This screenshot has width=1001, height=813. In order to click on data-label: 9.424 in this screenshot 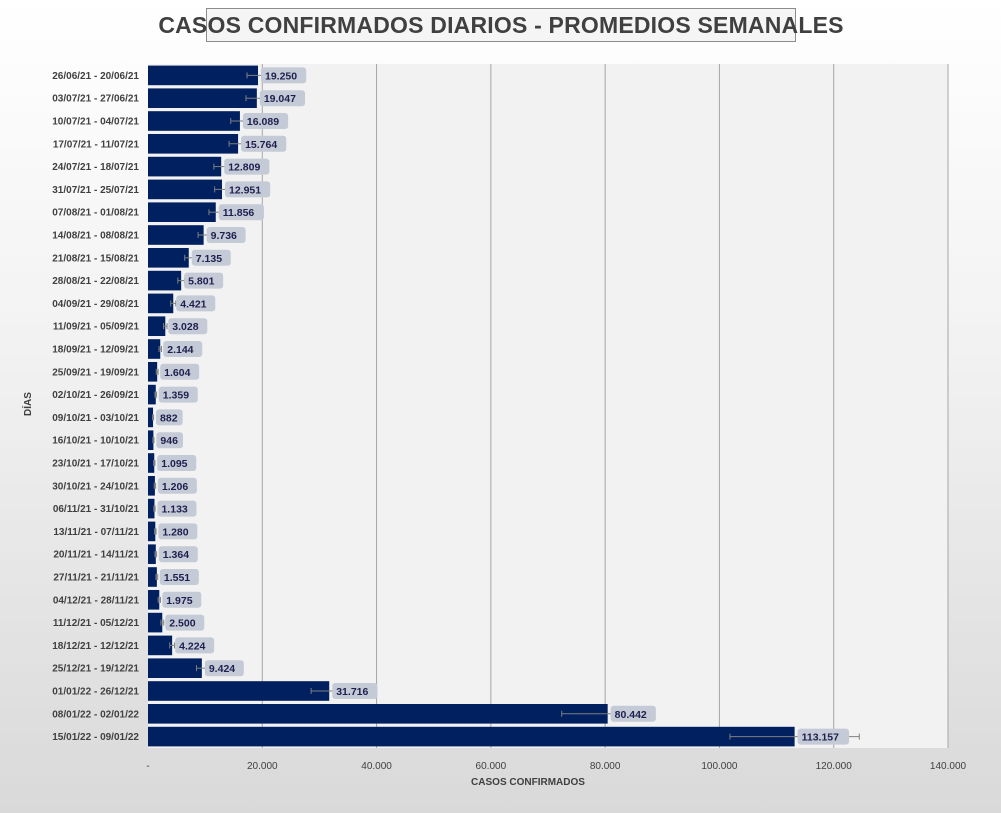, I will do `click(222, 669)`.